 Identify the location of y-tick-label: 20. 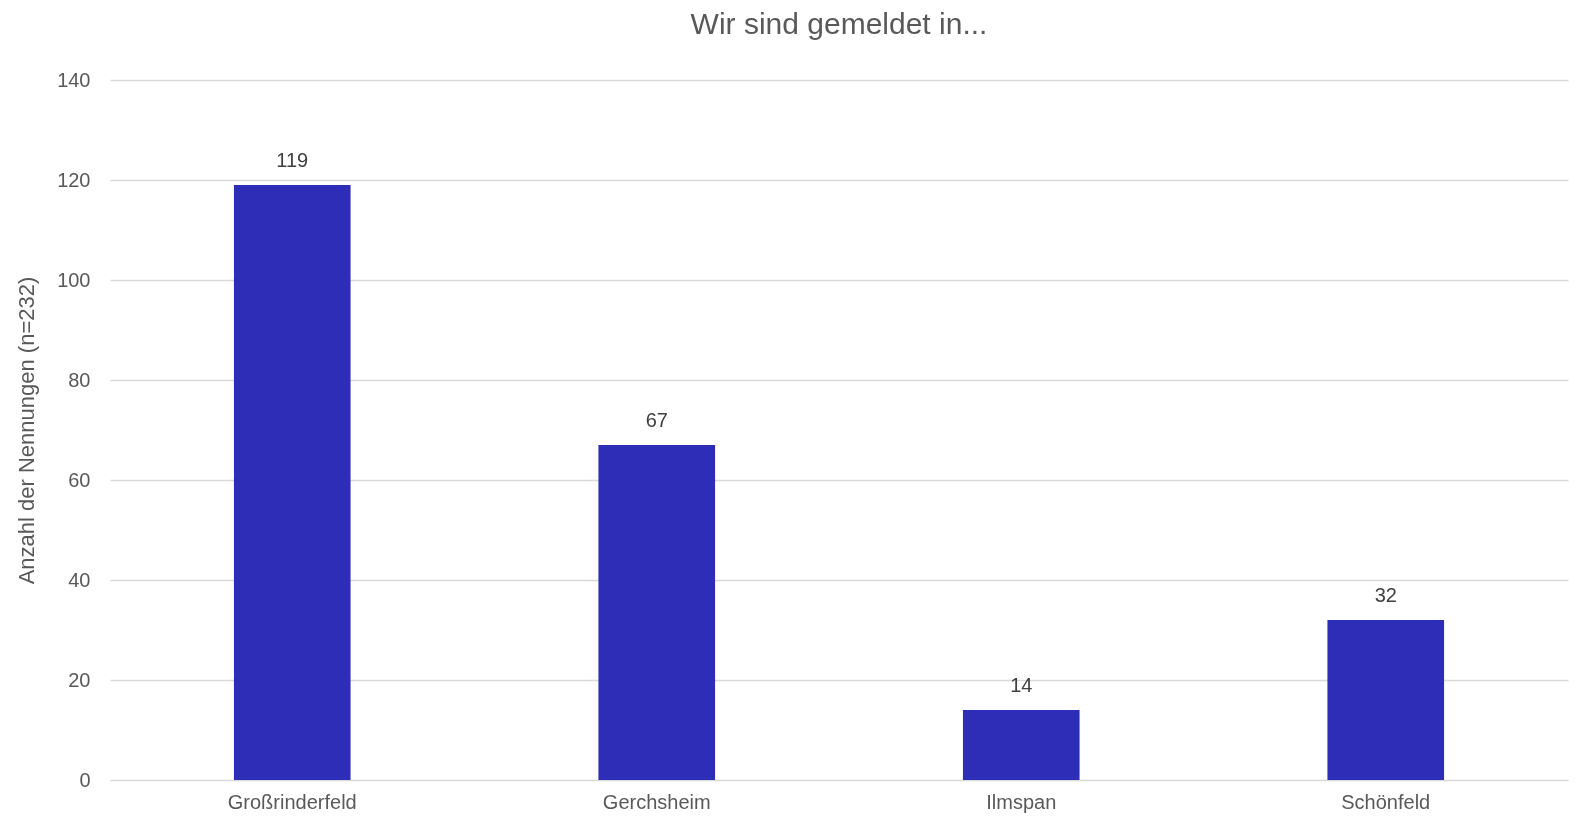
(79, 679).